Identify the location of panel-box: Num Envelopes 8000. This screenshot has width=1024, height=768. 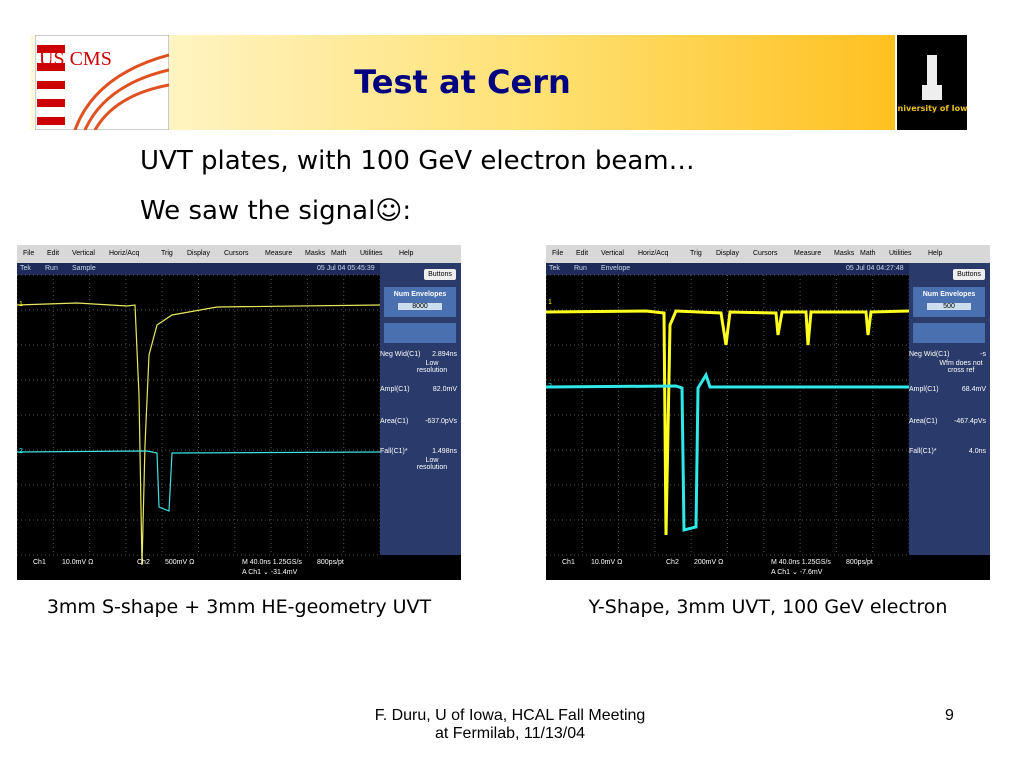
(420, 302).